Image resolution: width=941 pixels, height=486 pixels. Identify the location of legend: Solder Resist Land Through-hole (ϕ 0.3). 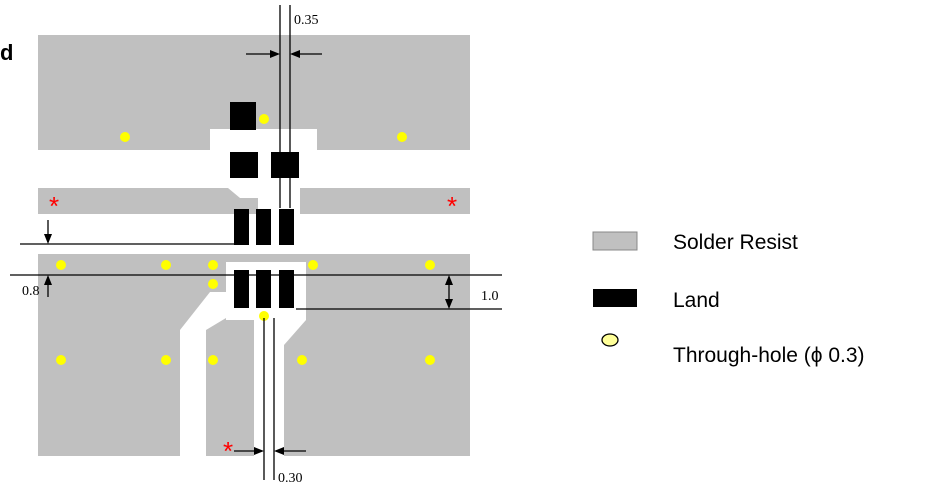
(728, 299).